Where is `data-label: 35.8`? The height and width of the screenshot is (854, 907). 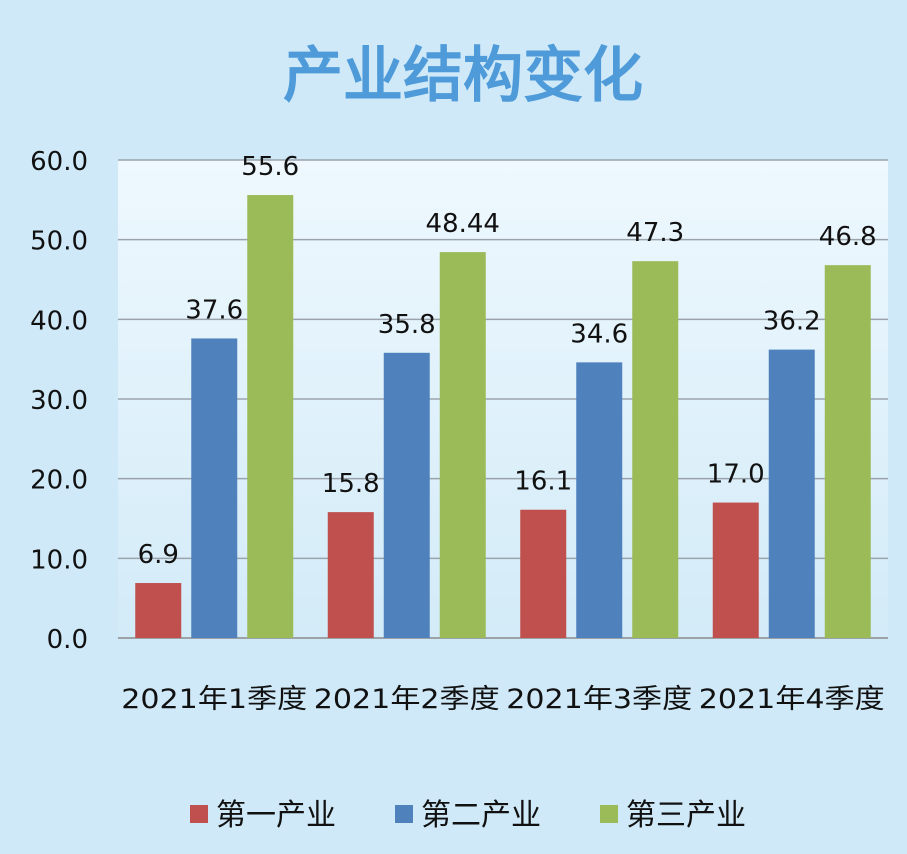 data-label: 35.8 is located at coordinates (407, 325).